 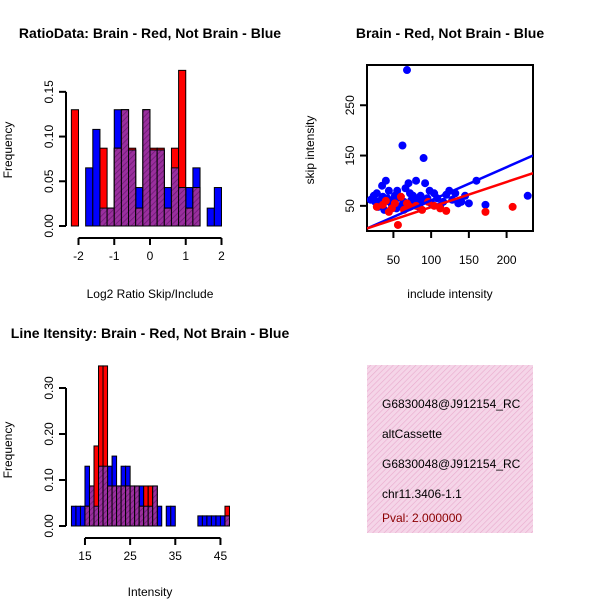 I want to click on ratio-xlabel: Log2 Ratio Skip/Include, so click(x=150, y=294).